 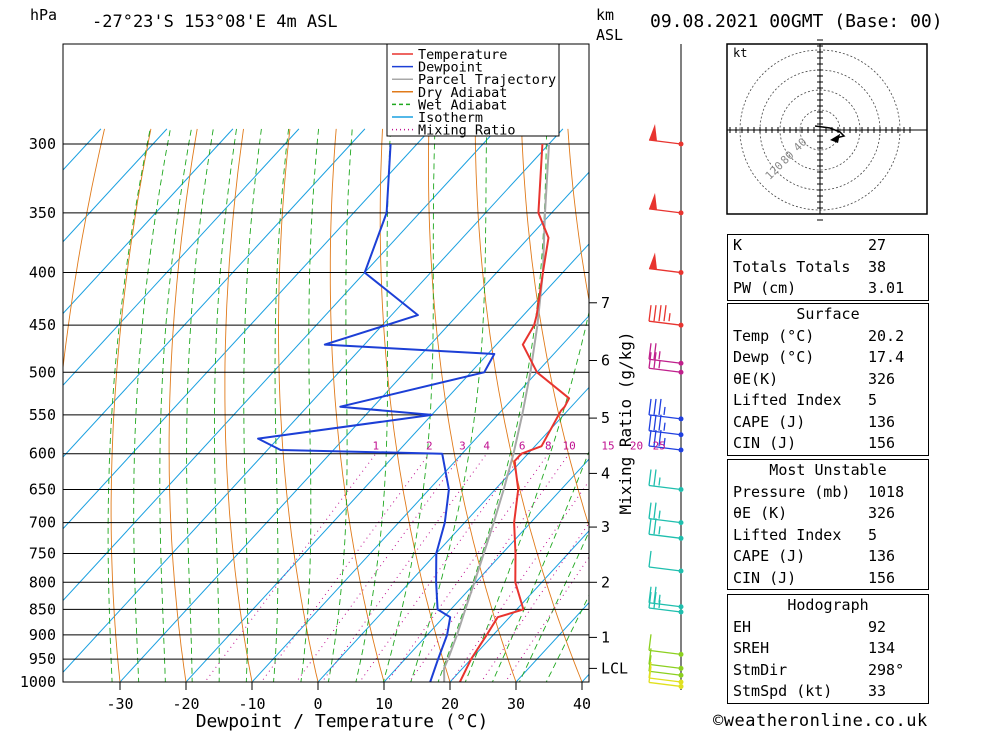 What do you see at coordinates (718, 721) in the screenshot?
I see `copyright-symbol: ©` at bounding box center [718, 721].